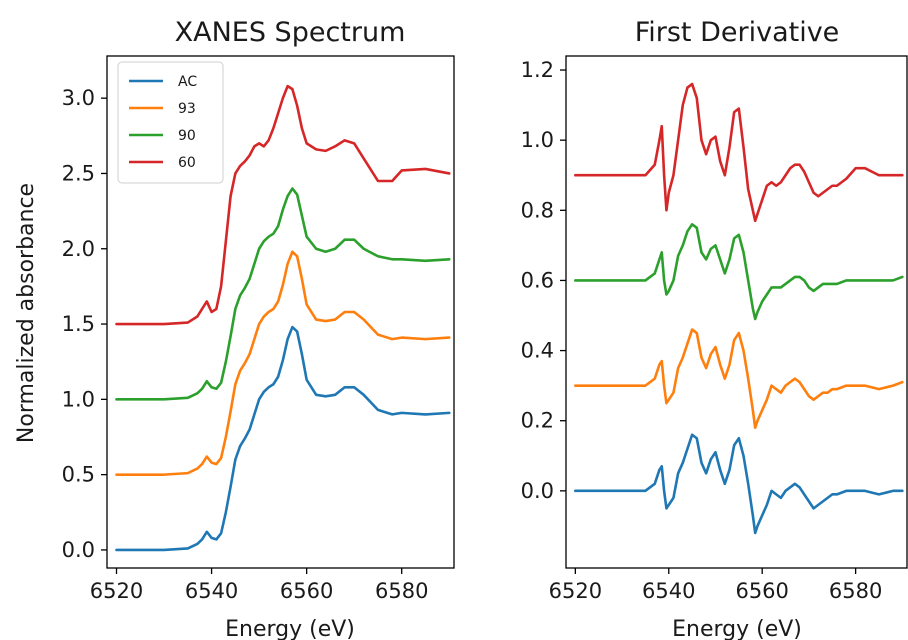  I want to click on legend-label-AC: AC, so click(187, 82).